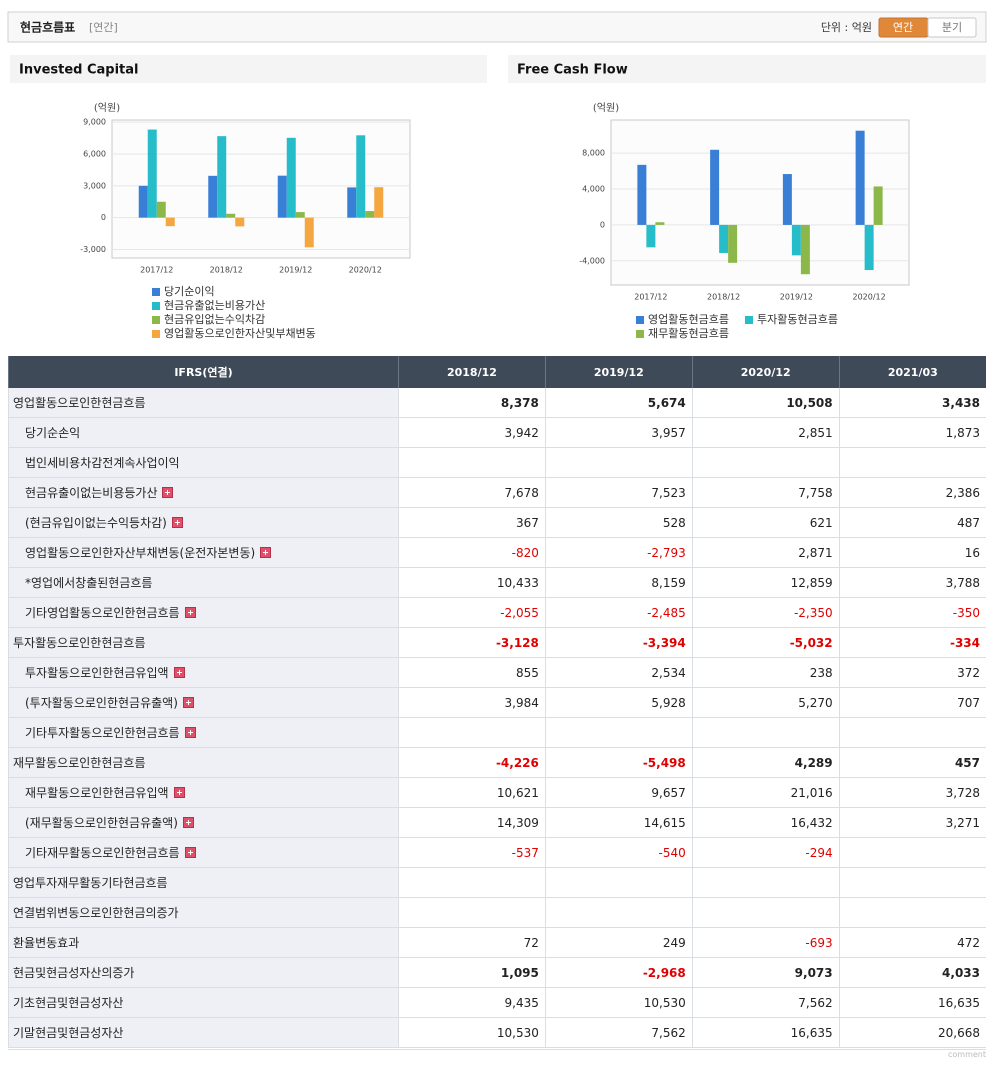 The width and height of the screenshot is (998, 1077). What do you see at coordinates (796, 297) in the screenshot?
I see `x-tick-label: 2019/12` at bounding box center [796, 297].